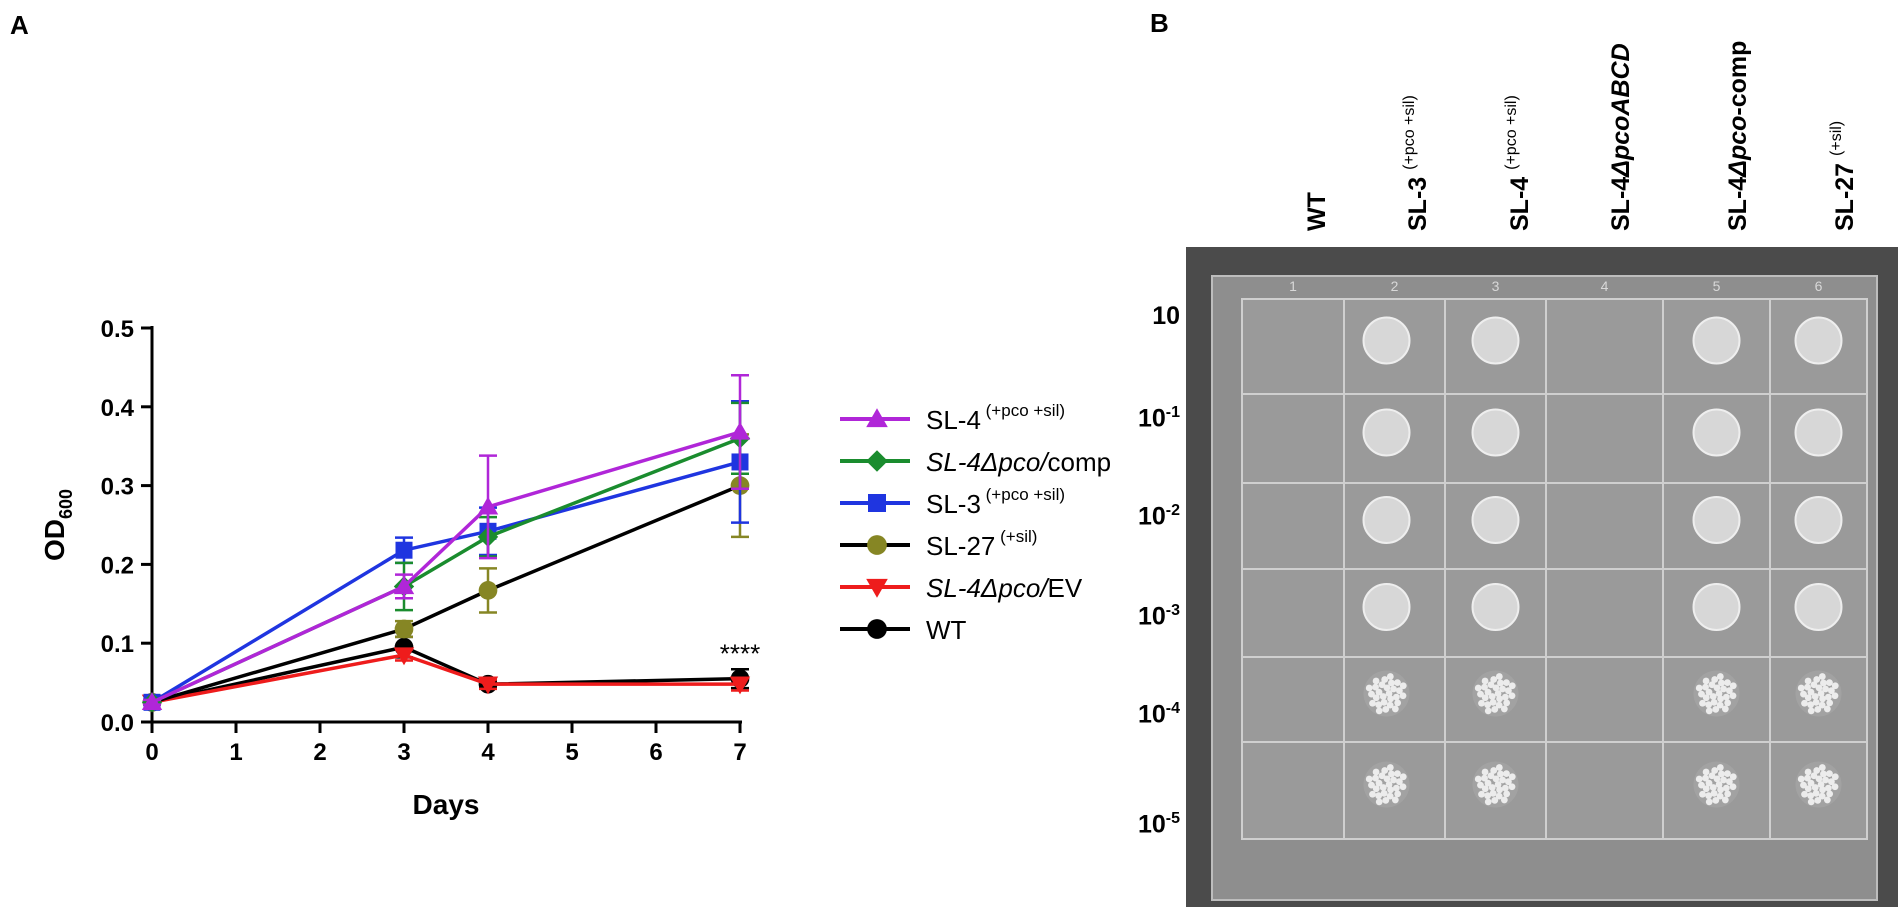 This screenshot has height=911, width=1902. I want to click on x-axis-label: Days, so click(446, 804).